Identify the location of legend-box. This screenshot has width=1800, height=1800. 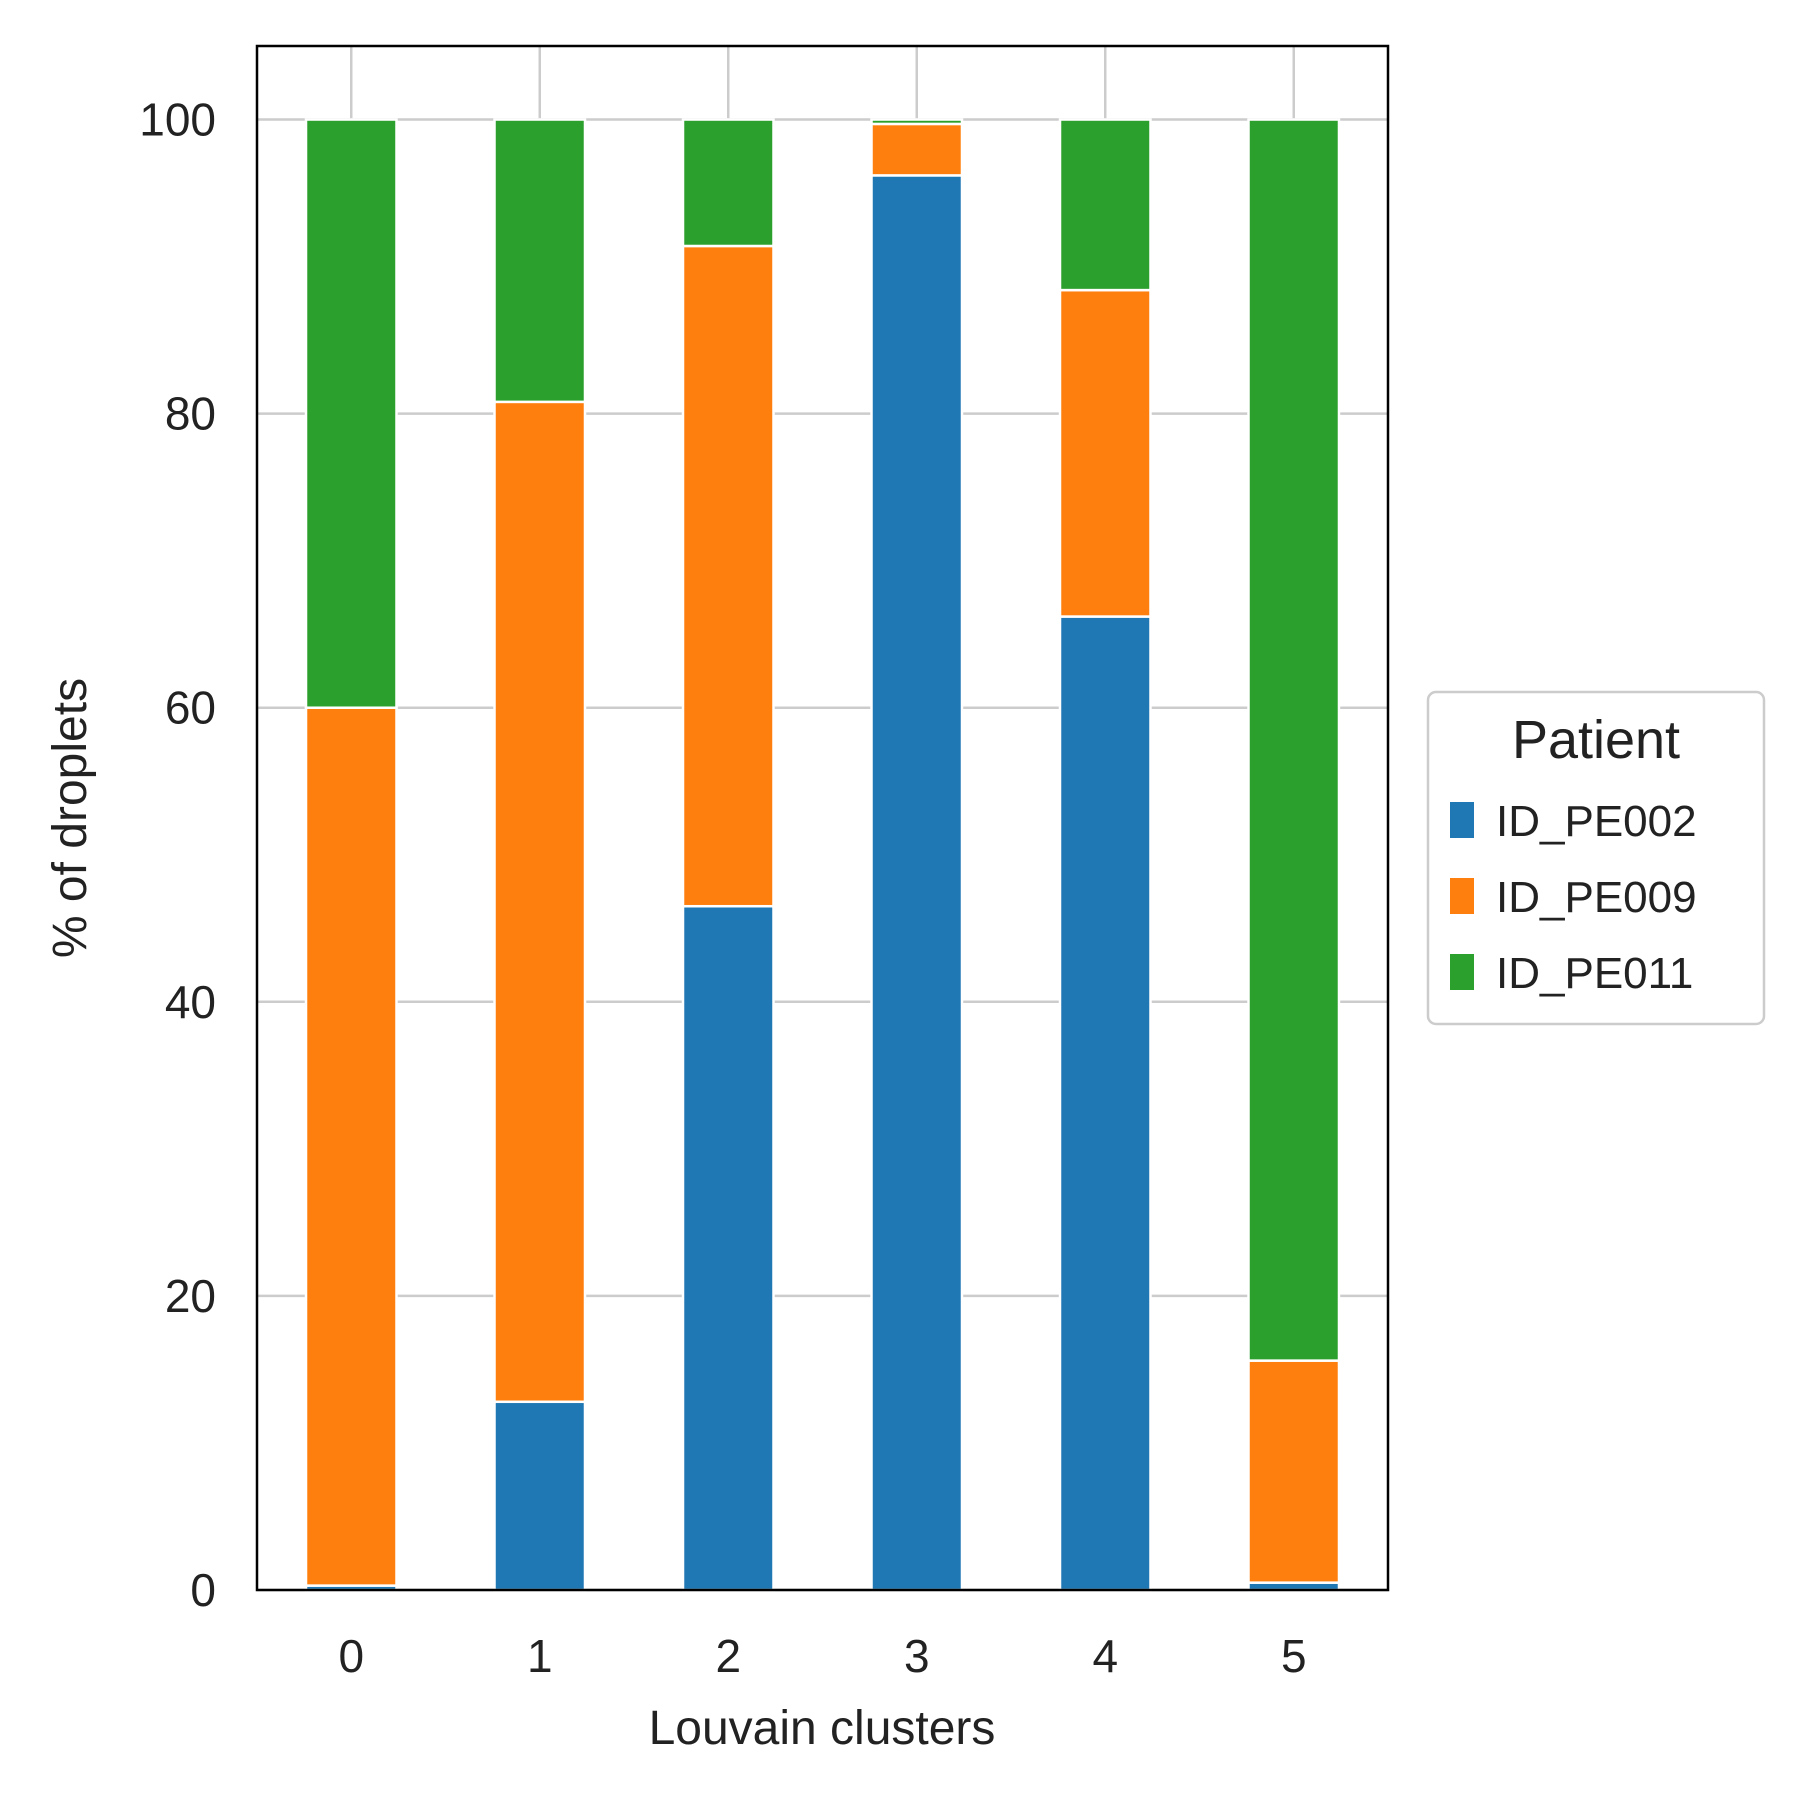
(1596, 858).